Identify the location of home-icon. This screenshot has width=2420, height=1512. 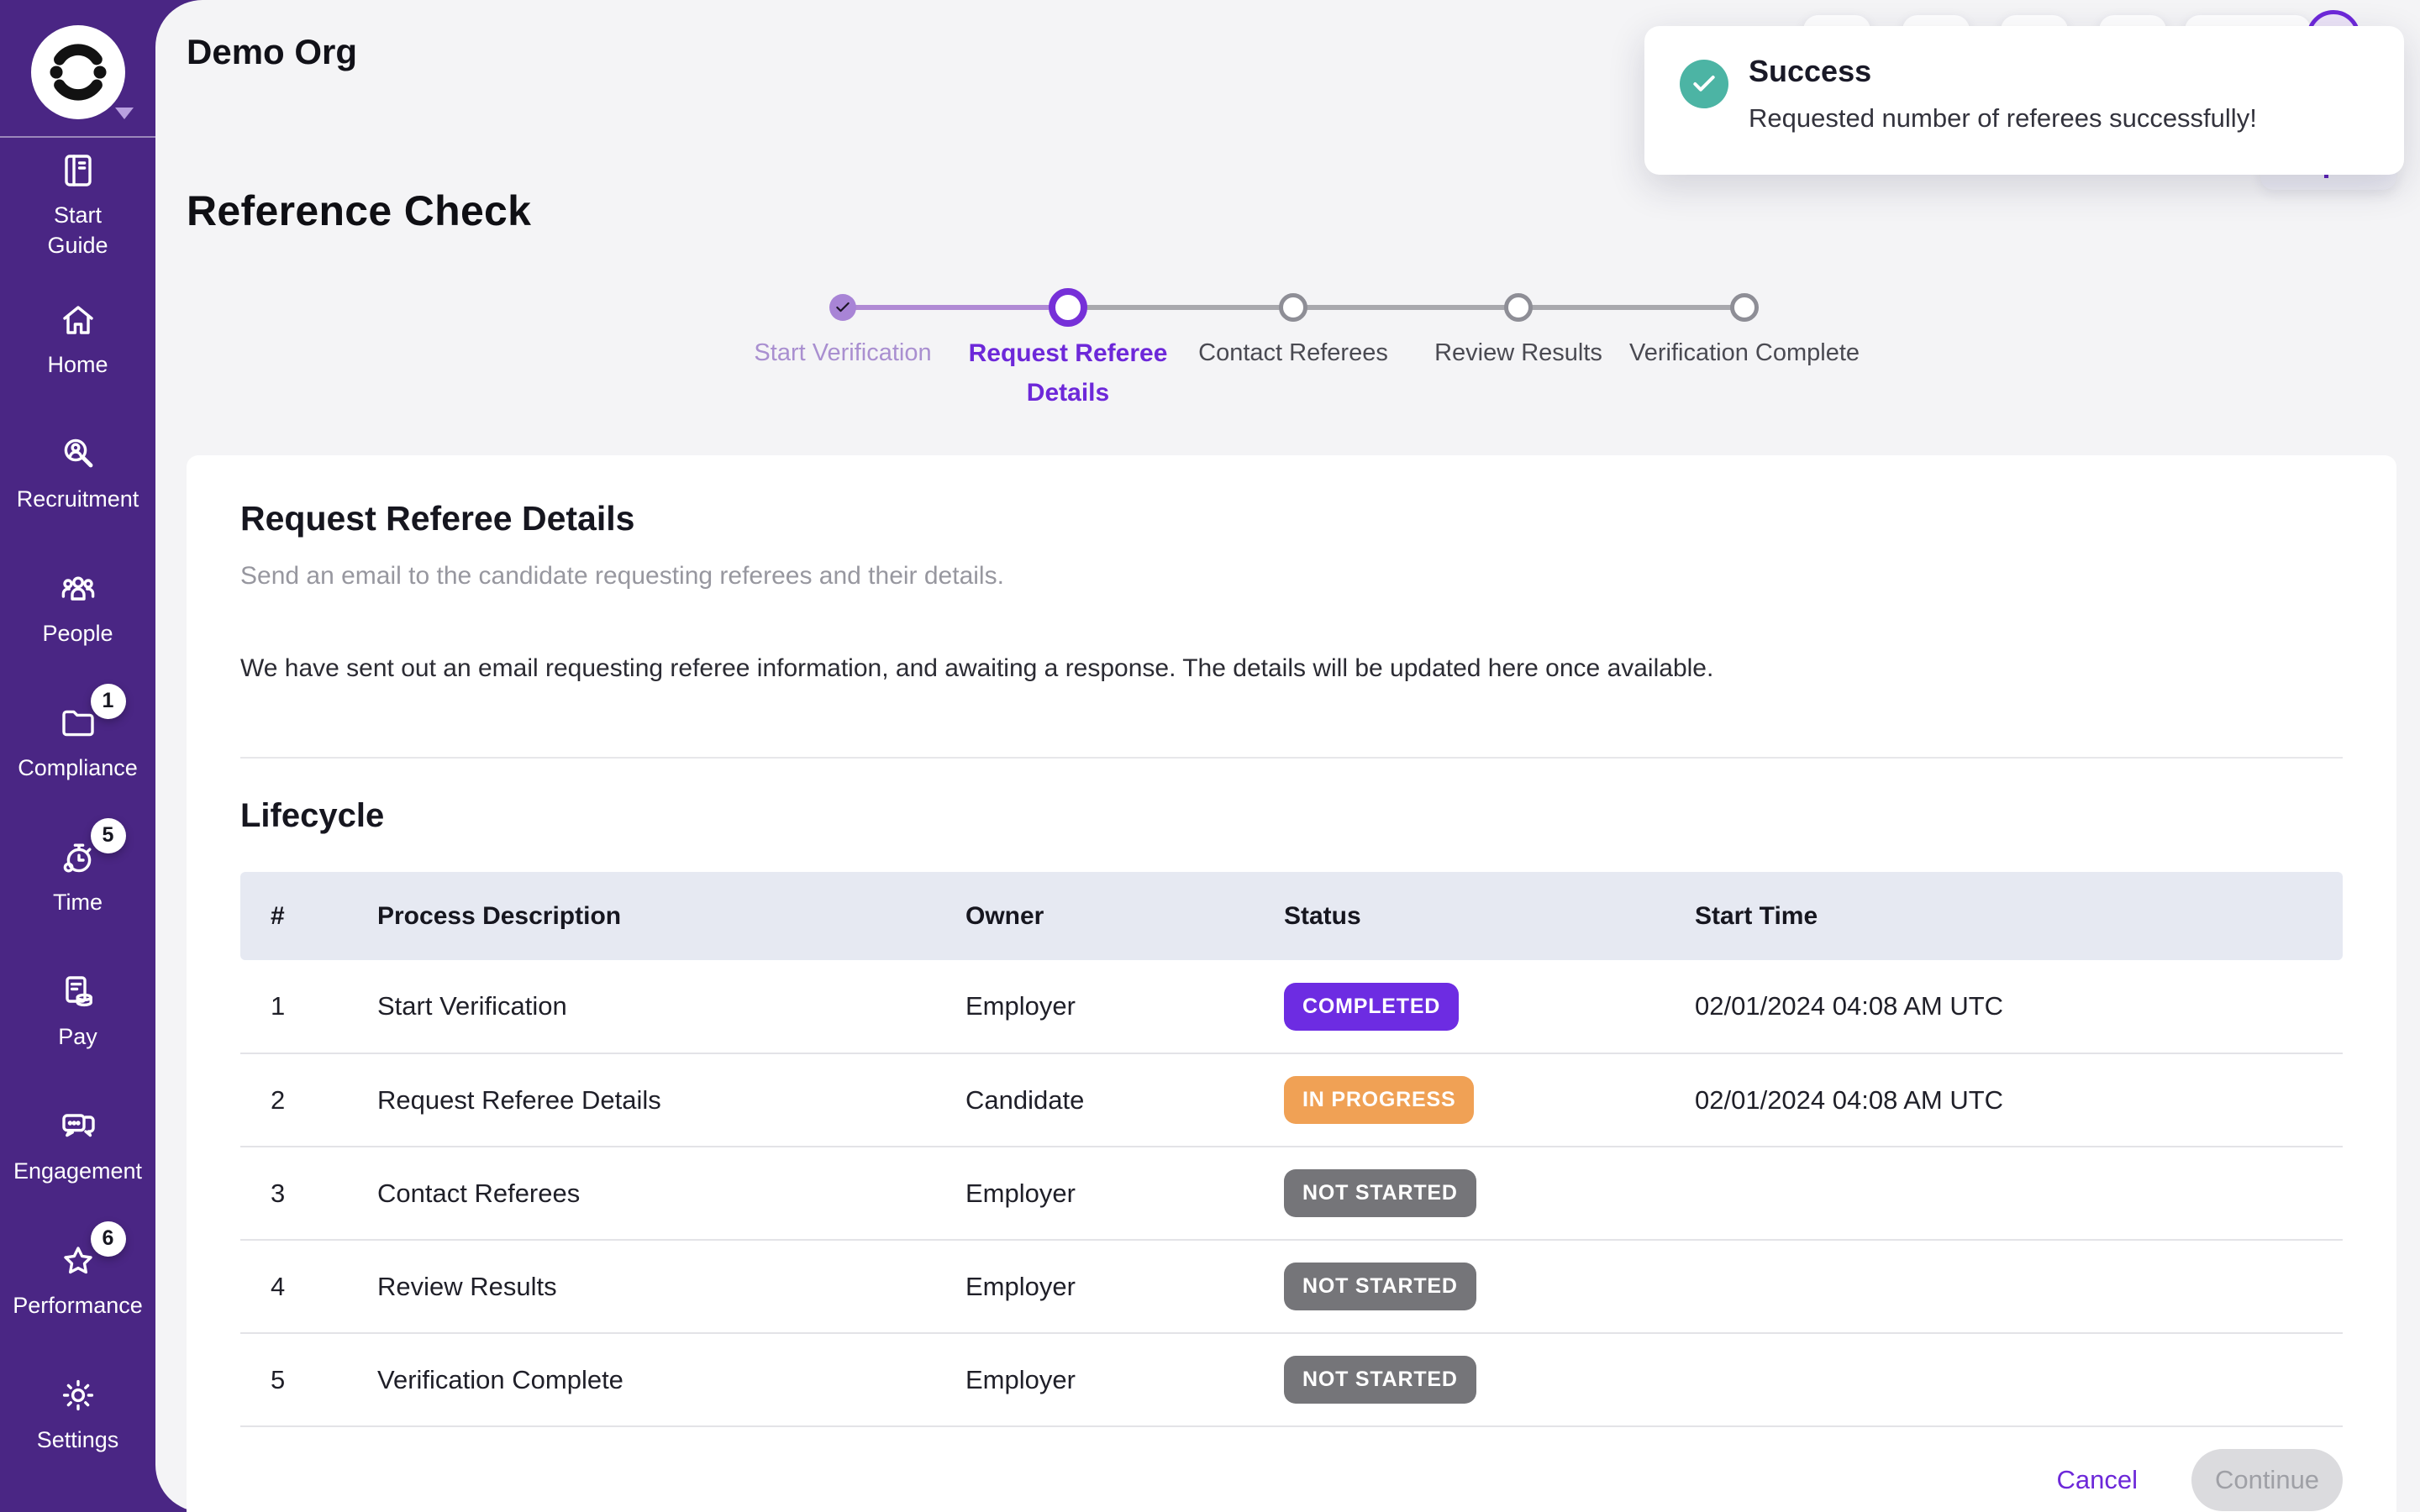
(78, 320).